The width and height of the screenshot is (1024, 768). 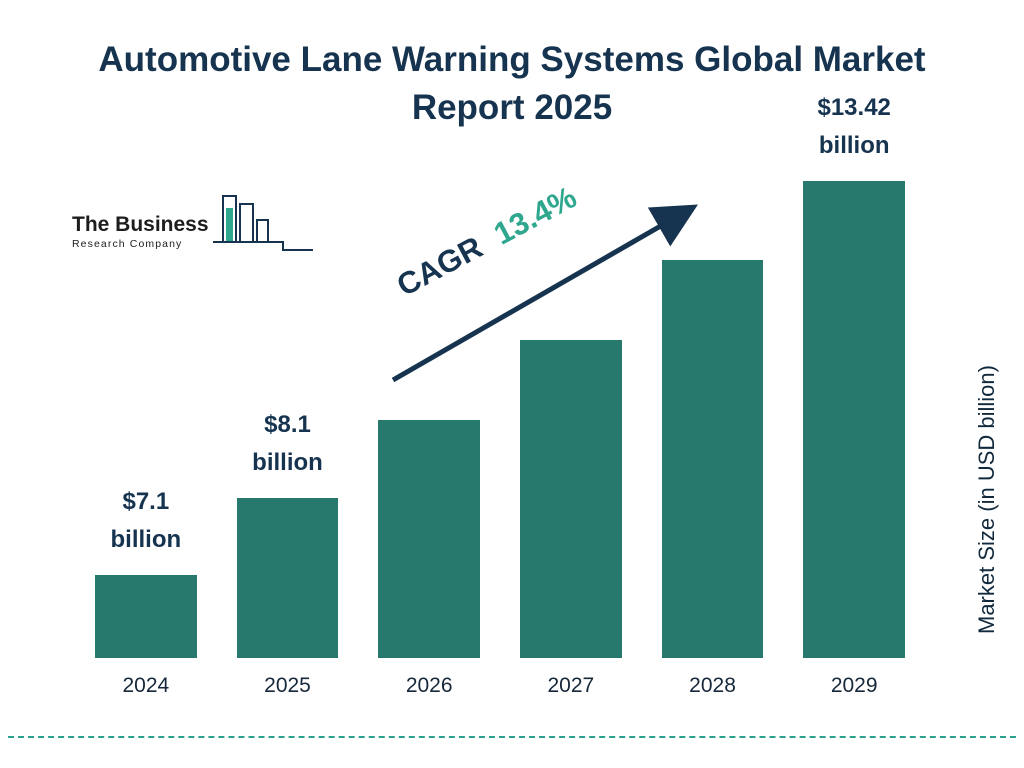 I want to click on bar-column-2028: 2028, so click(x=712, y=480).